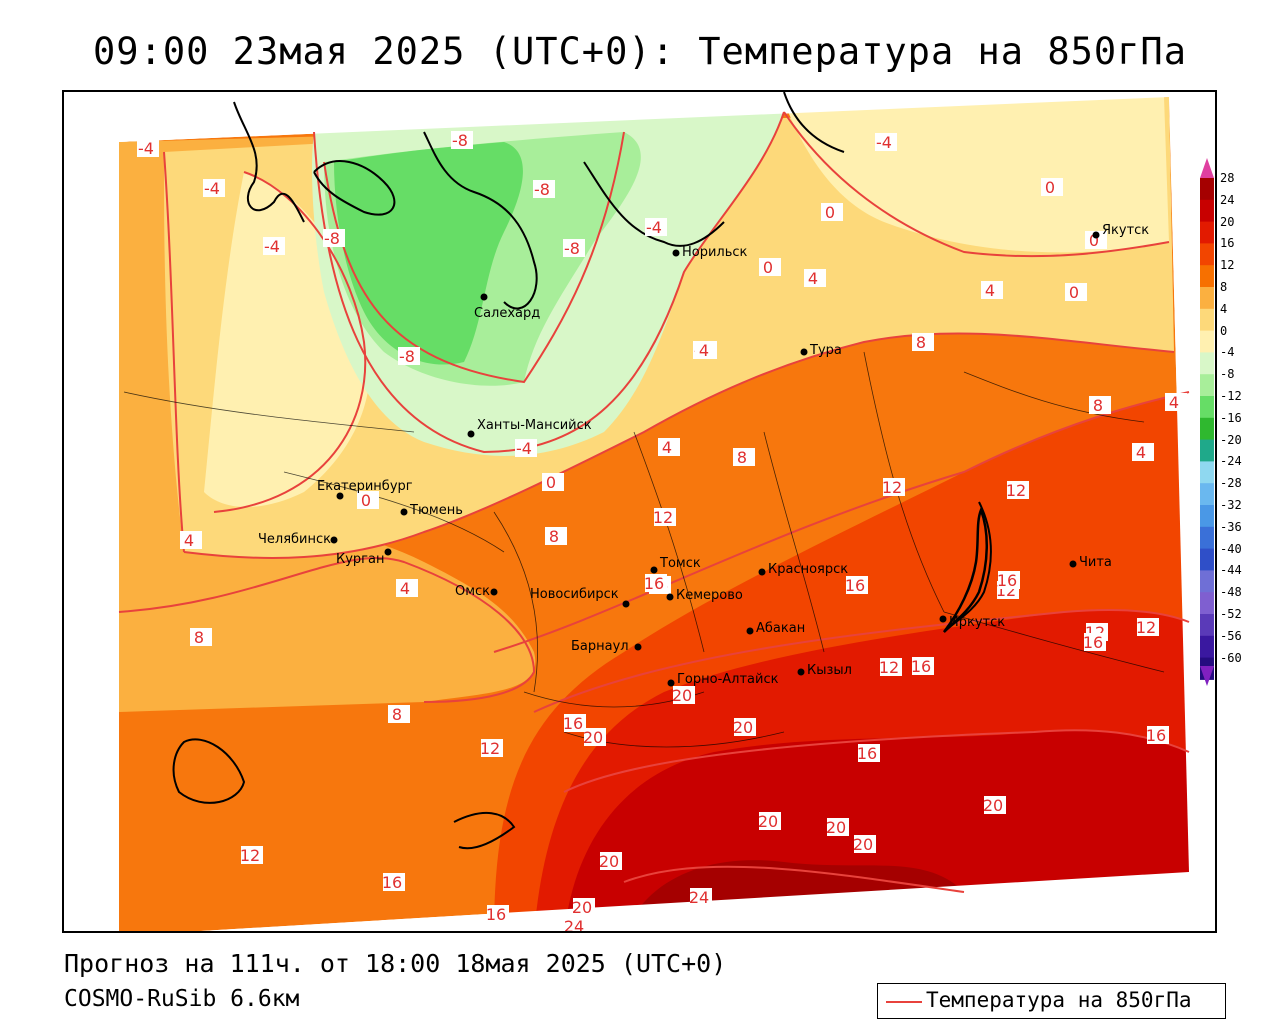 The width and height of the screenshot is (1280, 1024). What do you see at coordinates (574, 925) in the screenshot?
I see `contour-label: 24` at bounding box center [574, 925].